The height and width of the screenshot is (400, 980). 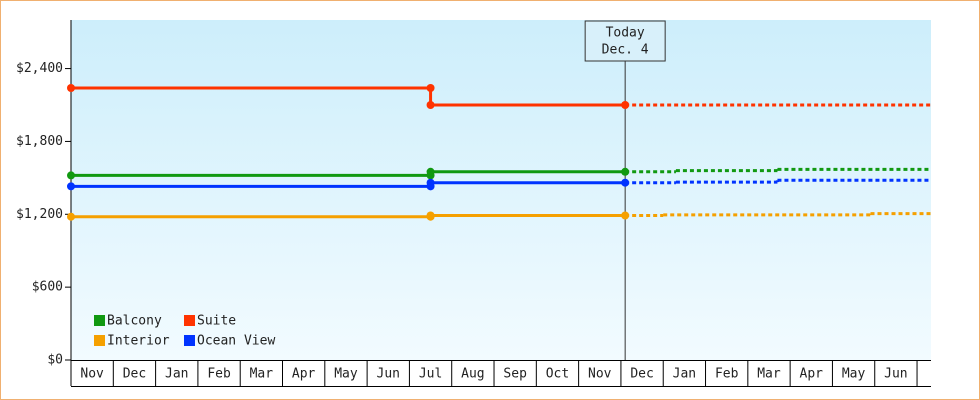 I want to click on today-box, so click(x=625, y=41).